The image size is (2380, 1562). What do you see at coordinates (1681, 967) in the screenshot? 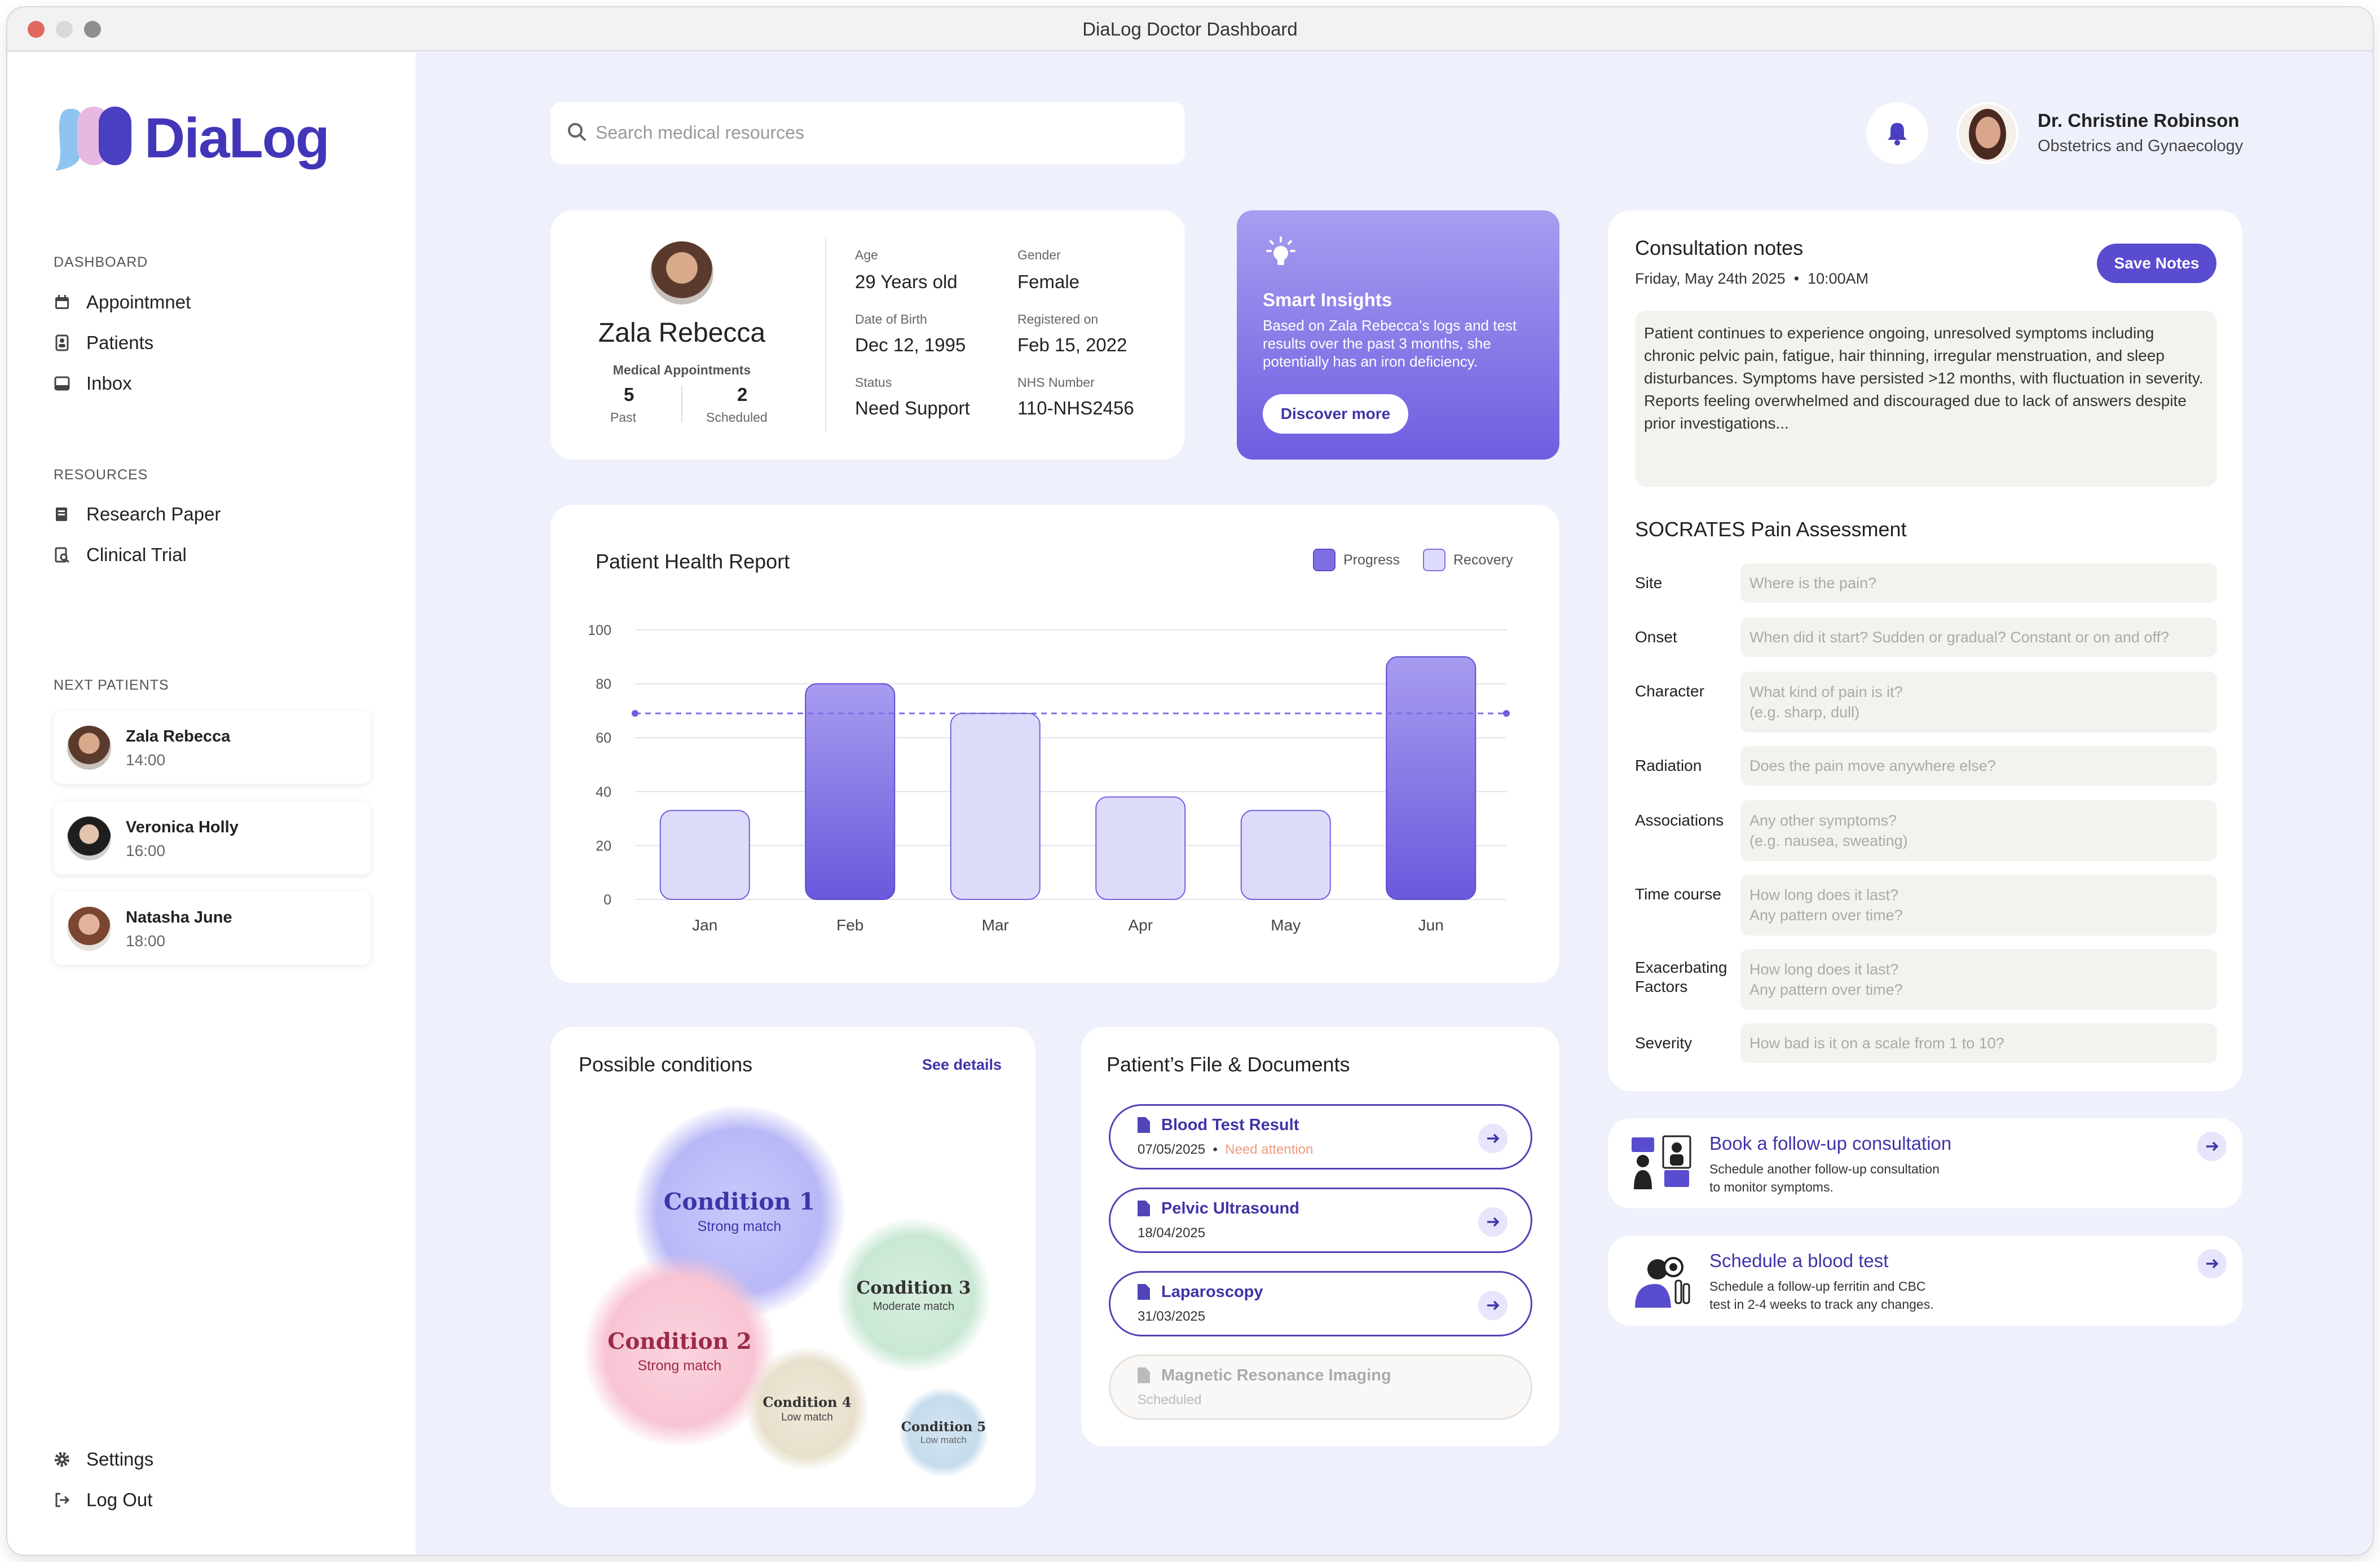
I see `label-line: Exacerbating` at bounding box center [1681, 967].